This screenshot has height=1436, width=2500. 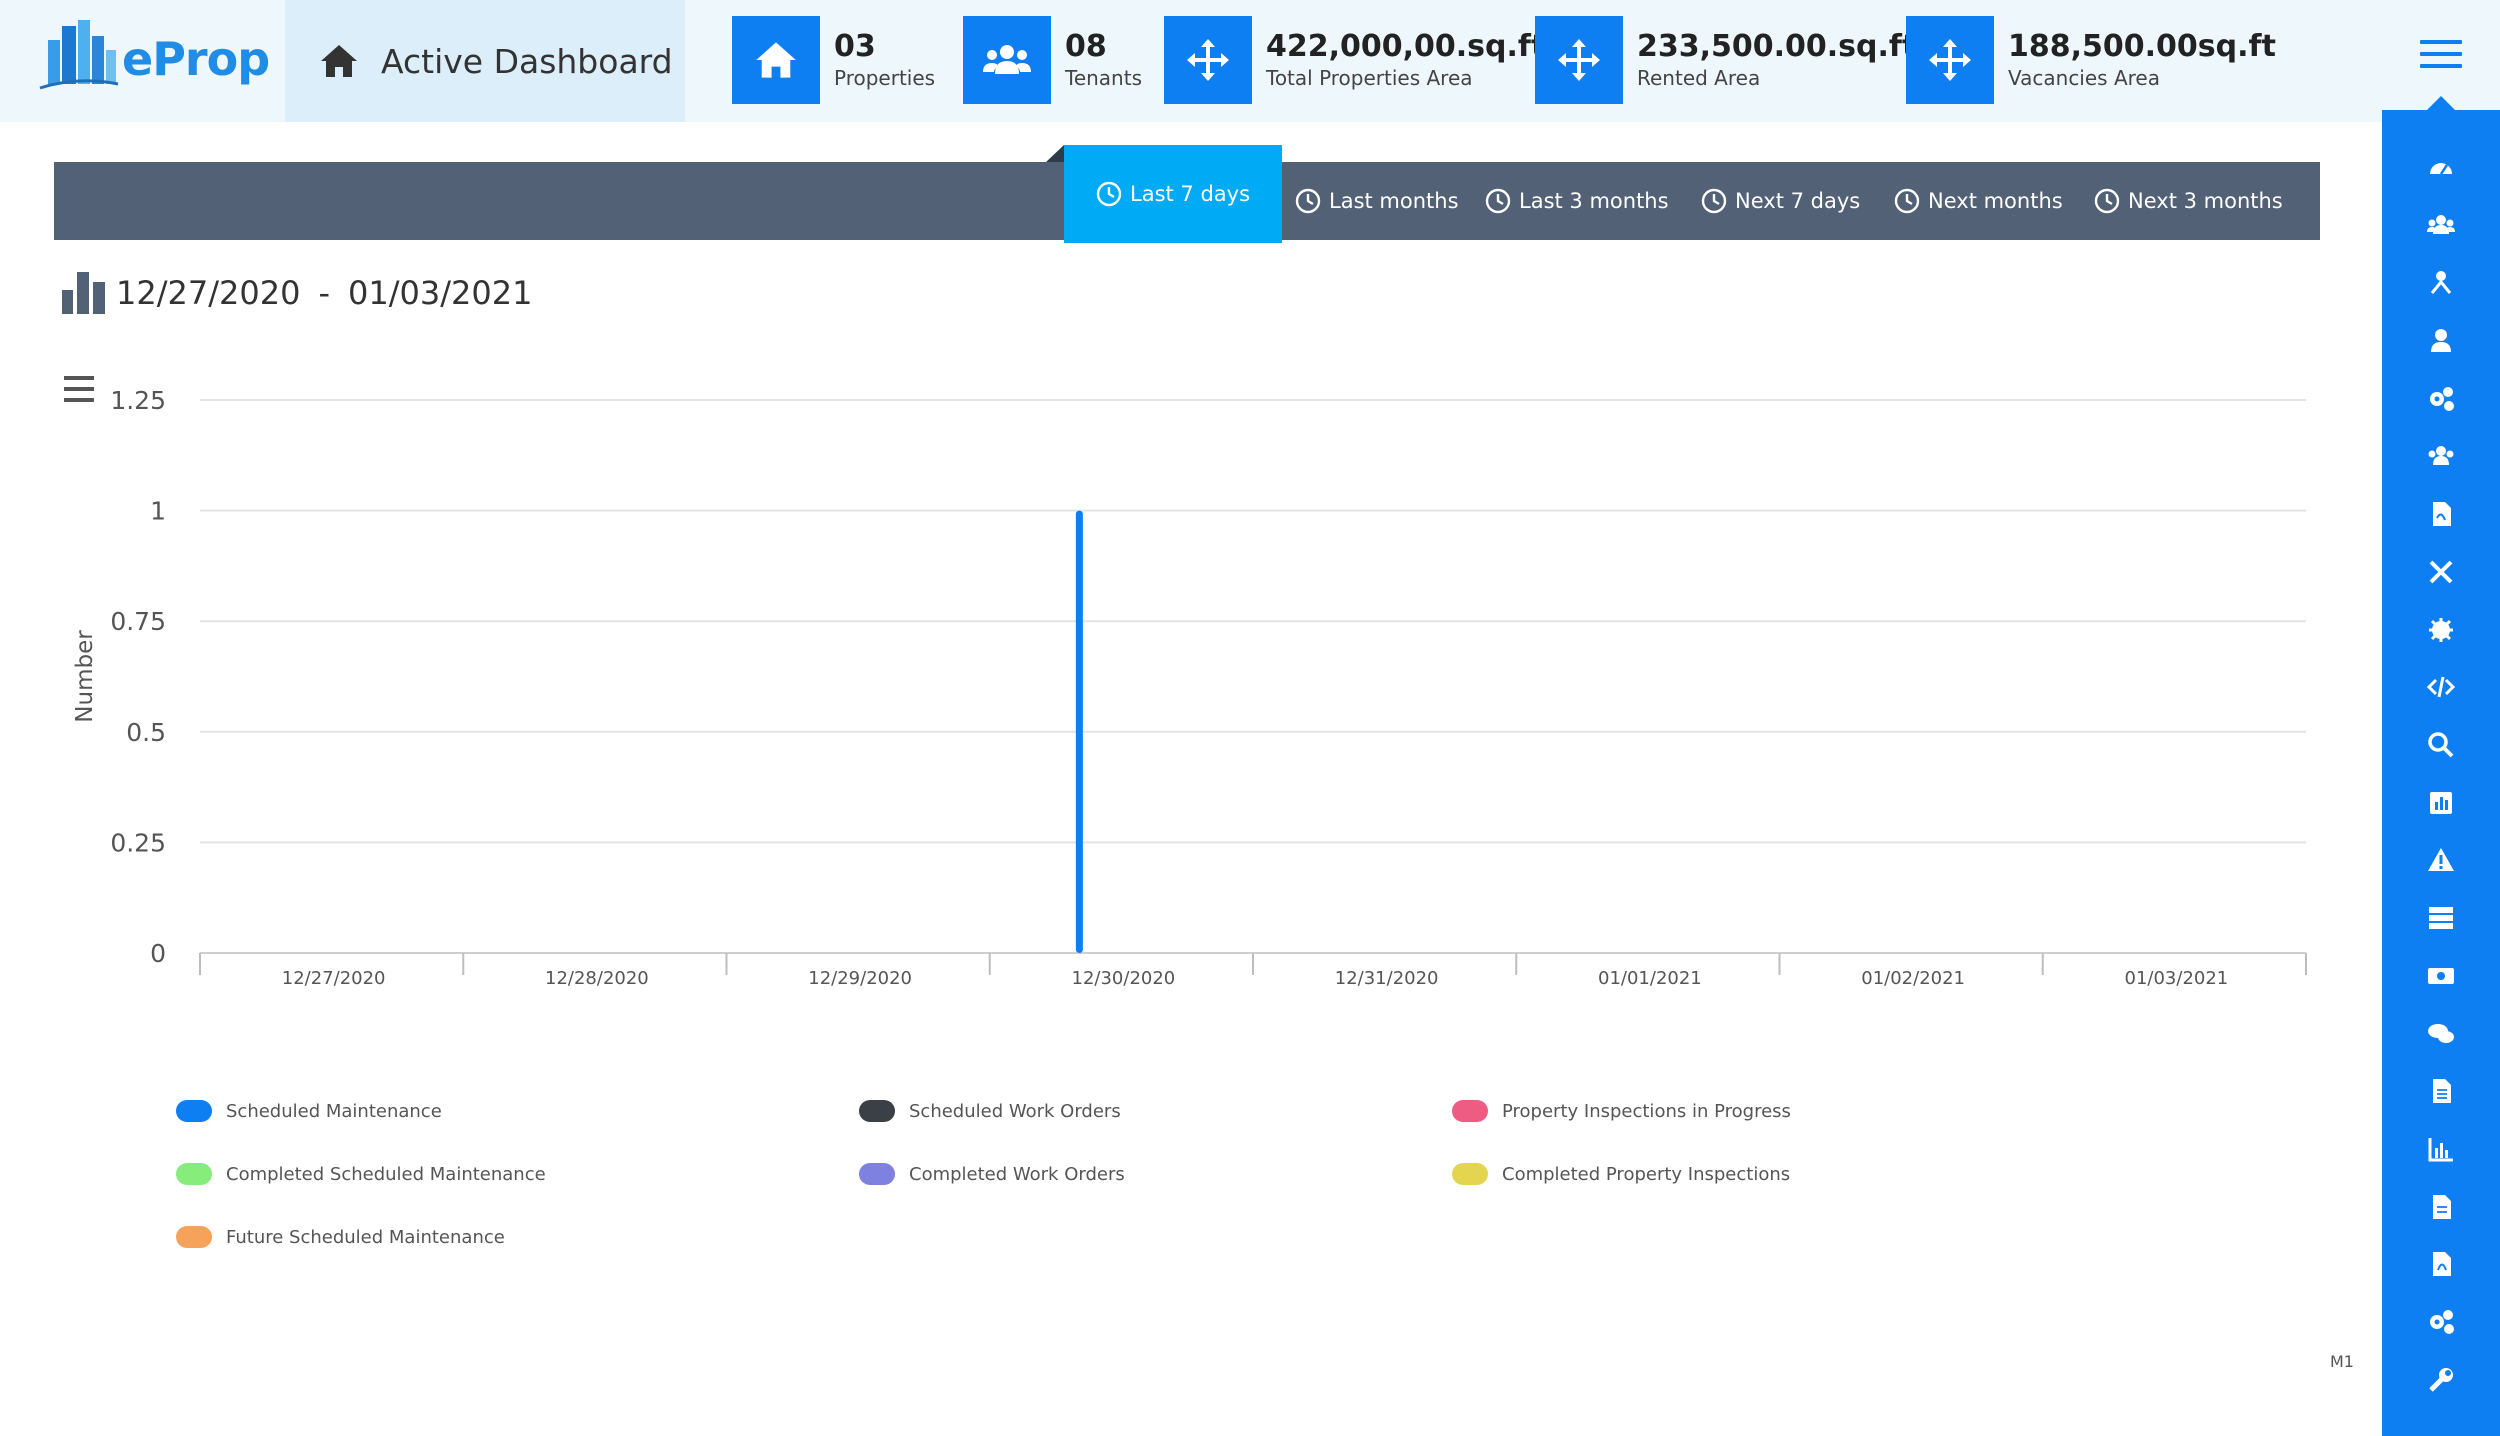 I want to click on document-icon, so click(x=2441, y=1091).